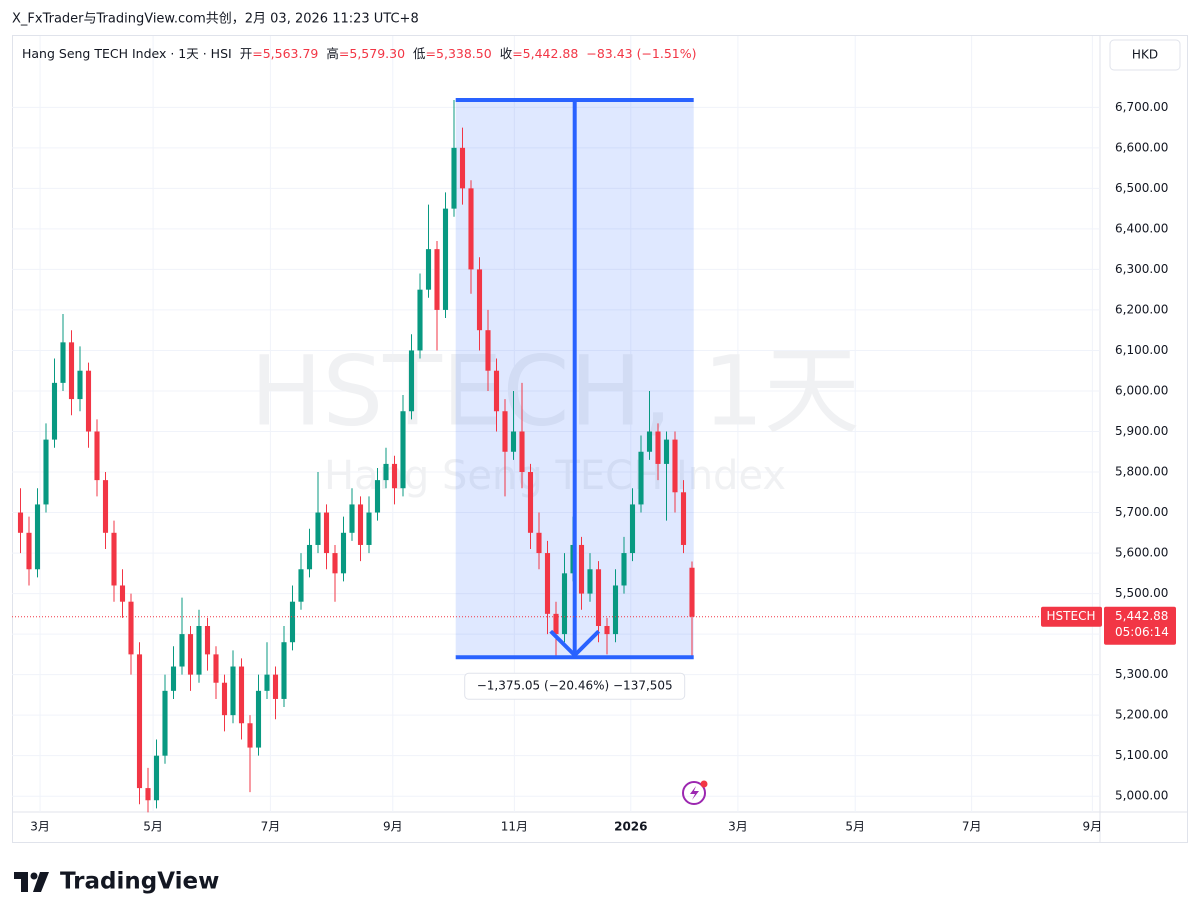 Image resolution: width=1199 pixels, height=918 pixels. Describe the element at coordinates (1141, 616) in the screenshot. I see `price-tag-text: 5,442.88` at that location.